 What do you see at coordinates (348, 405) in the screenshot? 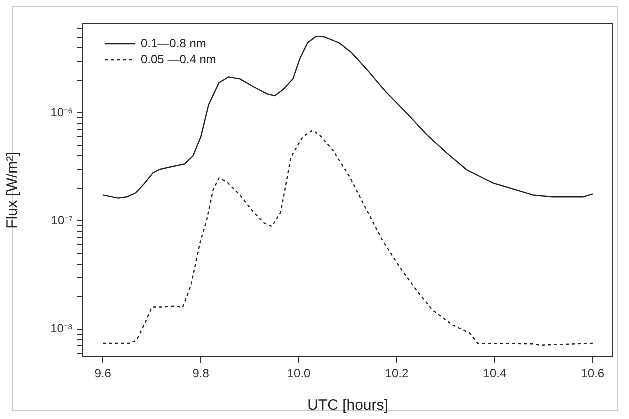
I see `x-axis-title: UTC [hours]` at bounding box center [348, 405].